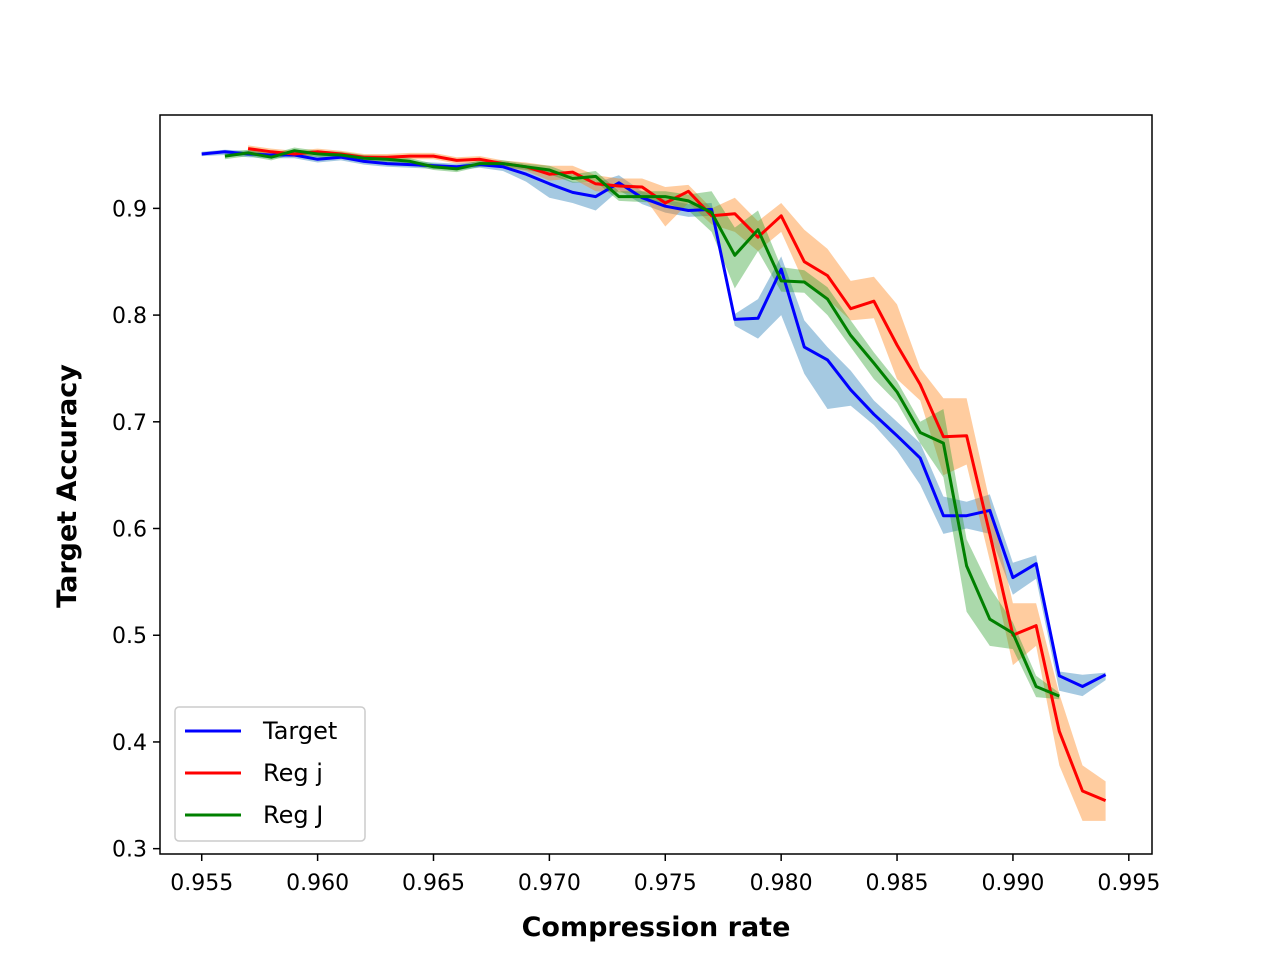 The width and height of the screenshot is (1280, 960). I want to click on x-tick-label: 0.955, so click(201, 883).